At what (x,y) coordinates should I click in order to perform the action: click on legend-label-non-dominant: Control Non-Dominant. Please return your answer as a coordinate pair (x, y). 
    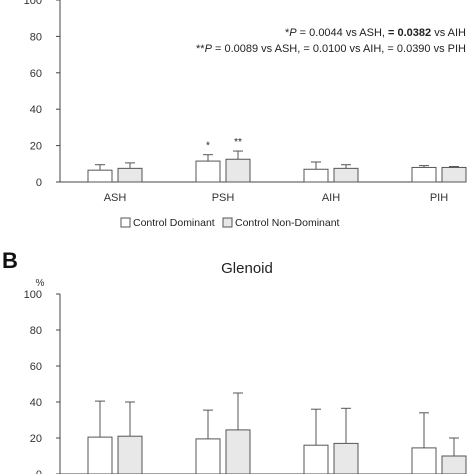
    Looking at the image, I should click on (287, 223).